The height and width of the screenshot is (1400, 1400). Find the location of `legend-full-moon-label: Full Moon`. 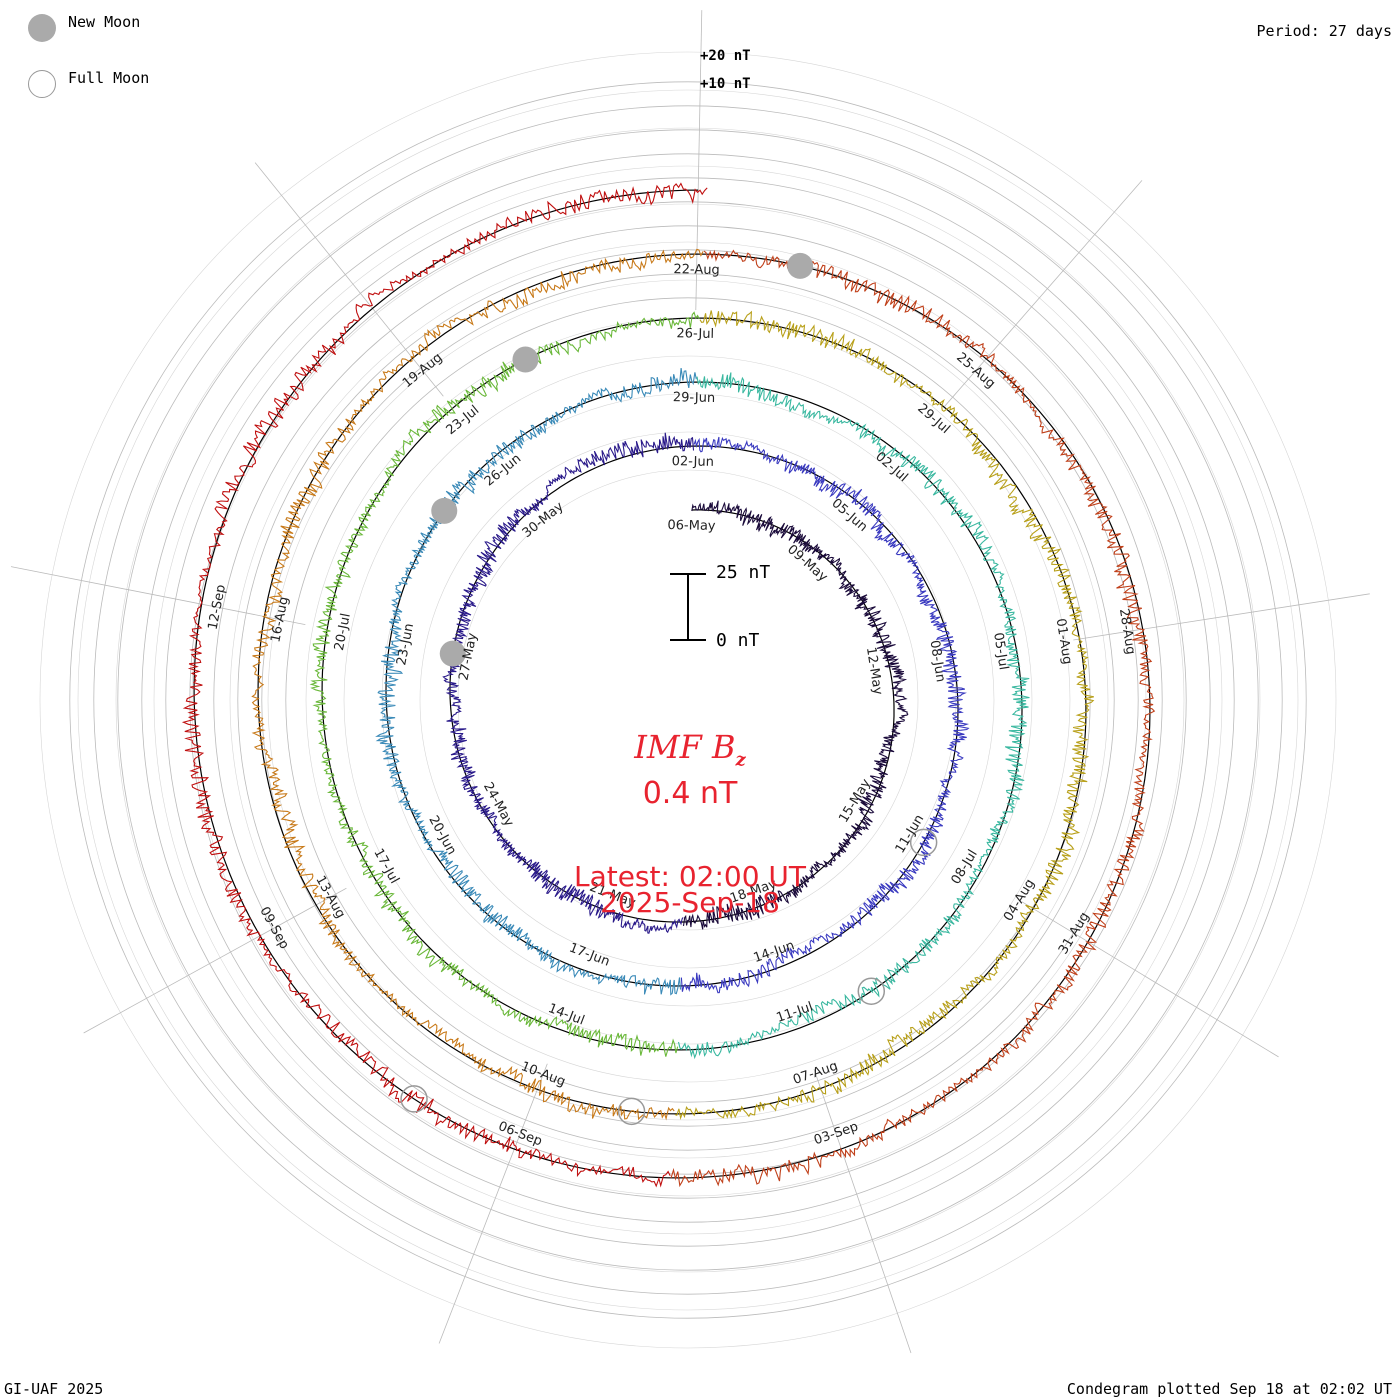

legend-full-moon-label: Full Moon is located at coordinates (109, 78).